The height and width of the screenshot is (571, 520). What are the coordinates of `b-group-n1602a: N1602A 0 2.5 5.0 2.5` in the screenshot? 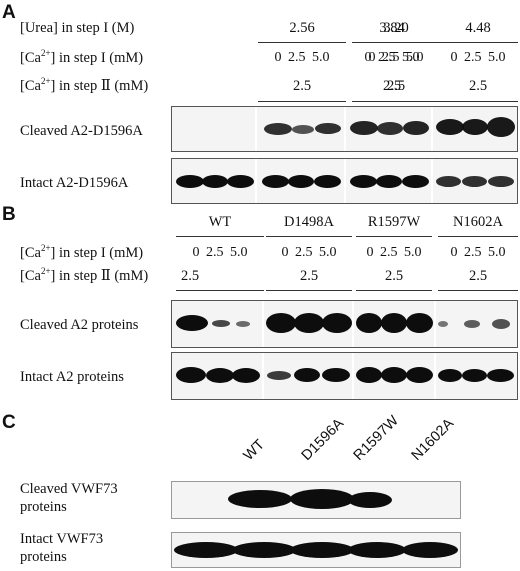 It's located at (478, 253).